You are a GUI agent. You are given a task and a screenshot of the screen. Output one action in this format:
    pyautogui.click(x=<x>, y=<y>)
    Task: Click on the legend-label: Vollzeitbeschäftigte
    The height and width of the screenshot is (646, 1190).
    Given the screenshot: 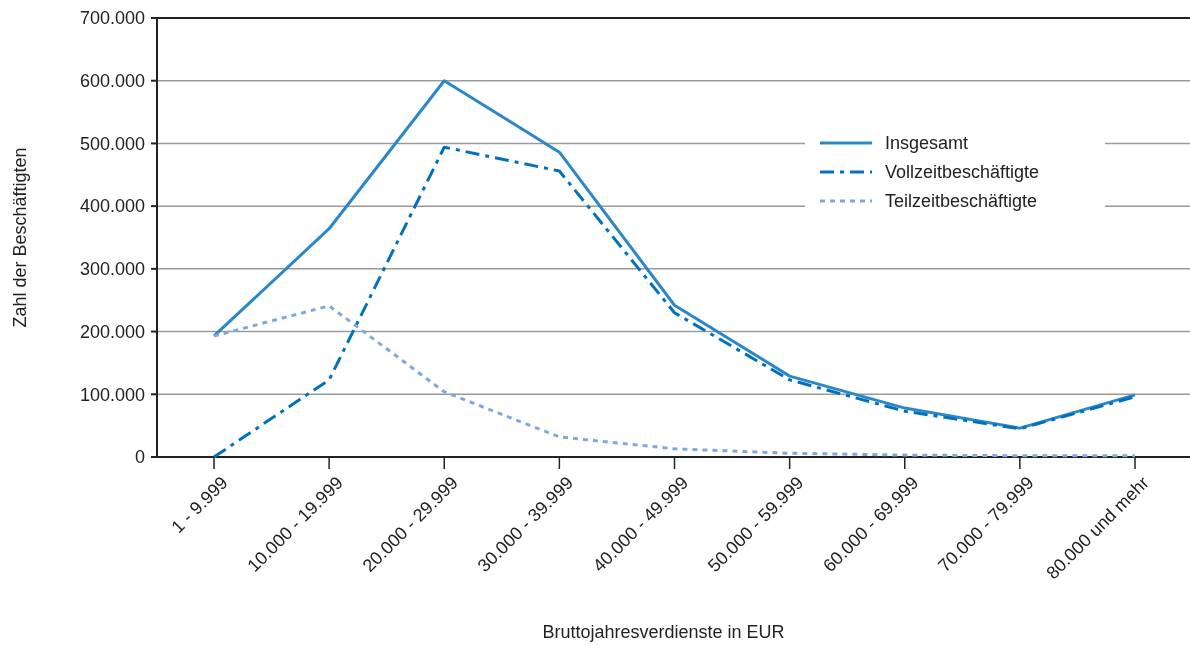 What is the action you would take?
    pyautogui.click(x=962, y=172)
    